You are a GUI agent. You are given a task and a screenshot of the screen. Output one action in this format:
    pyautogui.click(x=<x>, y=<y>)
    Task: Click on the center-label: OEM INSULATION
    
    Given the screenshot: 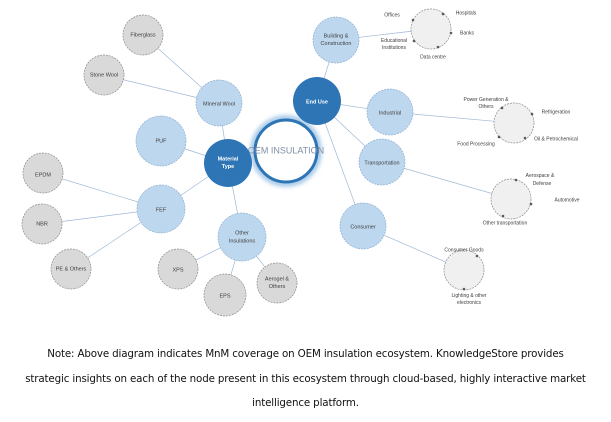 What is the action you would take?
    pyautogui.click(x=286, y=150)
    